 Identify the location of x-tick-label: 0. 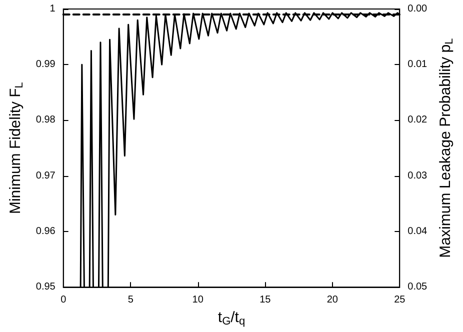
(63, 300).